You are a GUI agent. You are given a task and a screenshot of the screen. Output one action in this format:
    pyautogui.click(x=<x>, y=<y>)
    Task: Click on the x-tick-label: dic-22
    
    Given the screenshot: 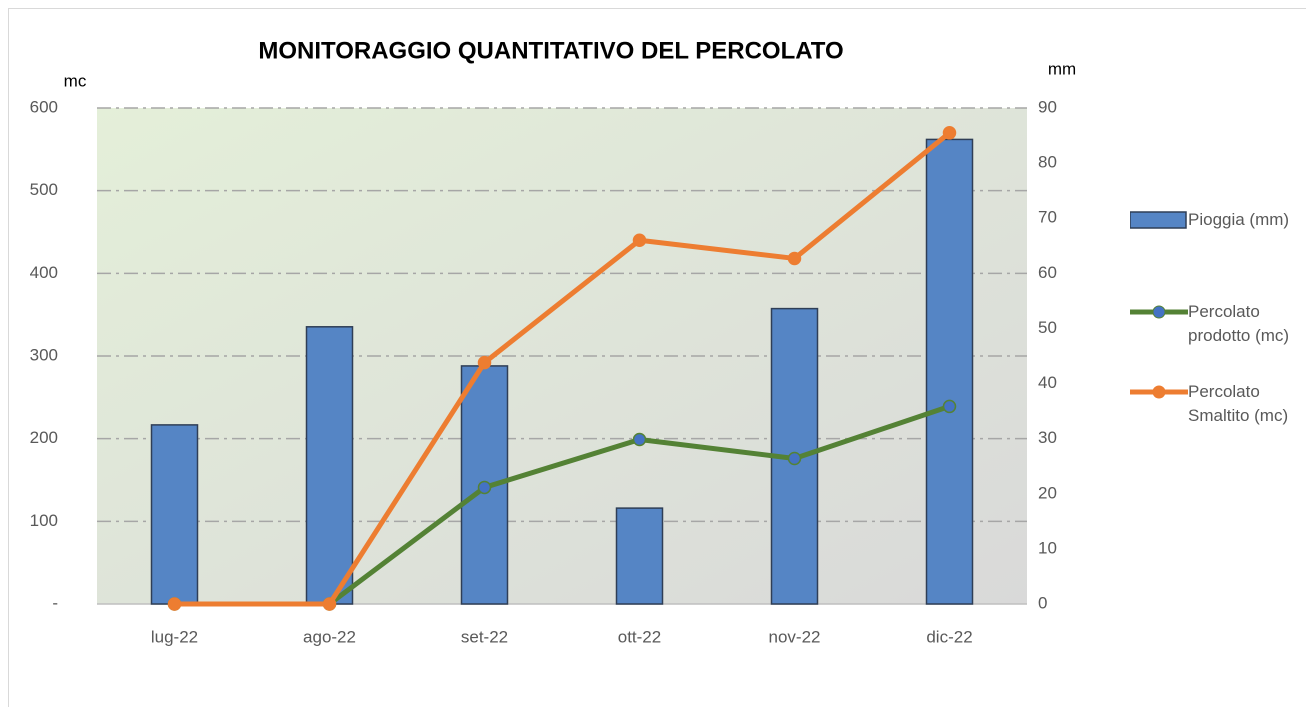 What is the action you would take?
    pyautogui.click(x=949, y=636)
    